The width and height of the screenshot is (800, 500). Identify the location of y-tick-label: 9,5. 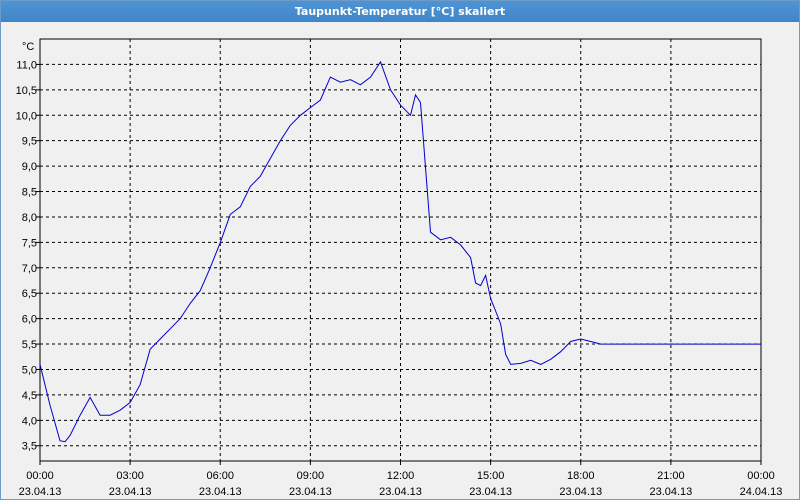
(29, 142).